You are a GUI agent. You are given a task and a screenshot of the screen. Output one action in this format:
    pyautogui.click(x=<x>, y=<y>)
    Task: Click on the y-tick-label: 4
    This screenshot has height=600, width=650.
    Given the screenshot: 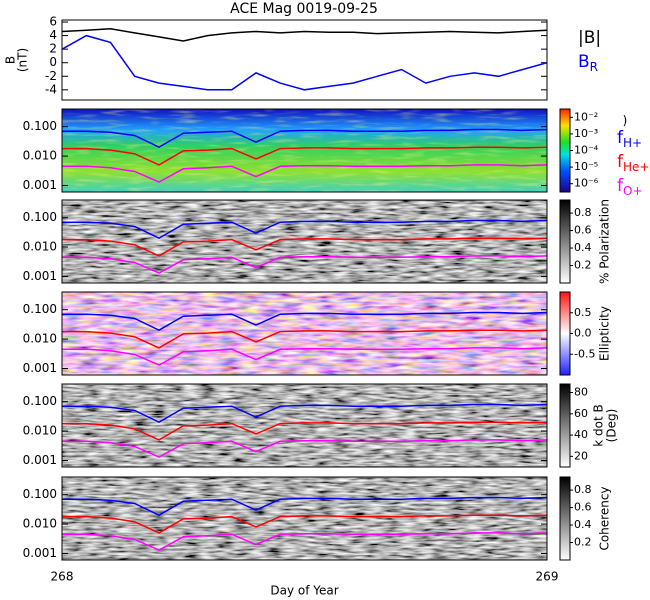 What is the action you would take?
    pyautogui.click(x=53, y=35)
    